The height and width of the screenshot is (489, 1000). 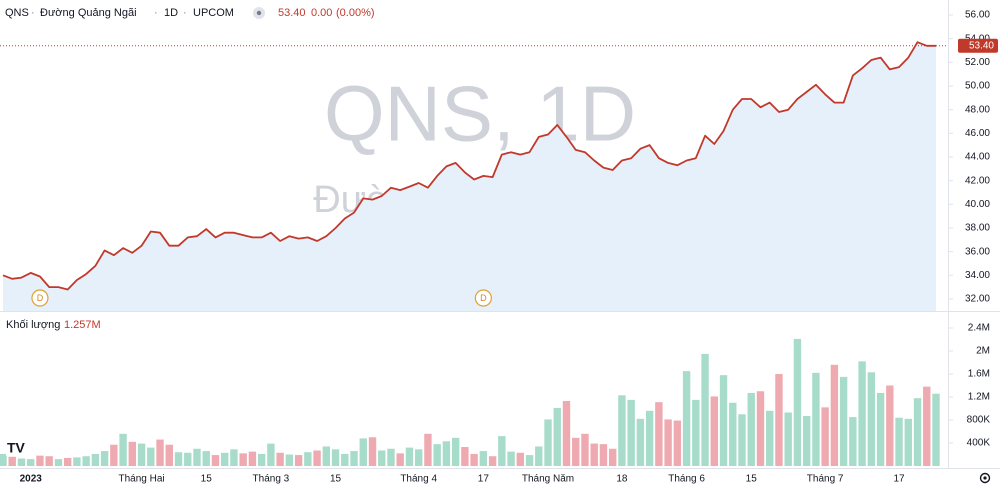 I want to click on settings-button, so click(x=985, y=478).